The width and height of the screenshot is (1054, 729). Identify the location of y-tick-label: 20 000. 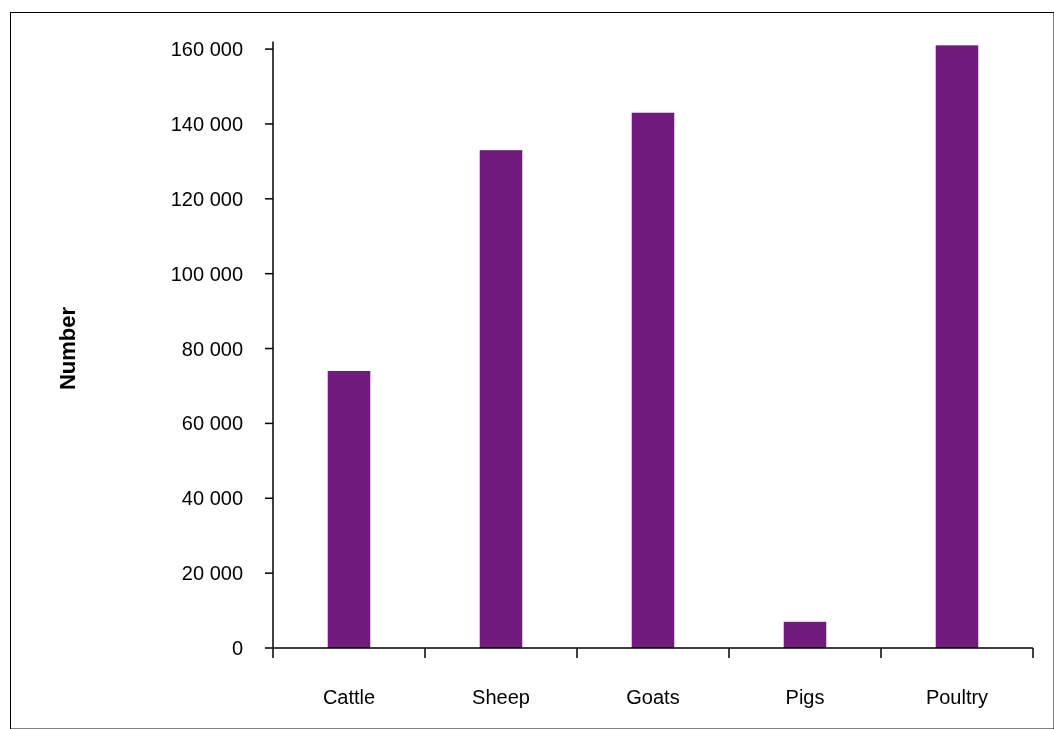
(212, 573).